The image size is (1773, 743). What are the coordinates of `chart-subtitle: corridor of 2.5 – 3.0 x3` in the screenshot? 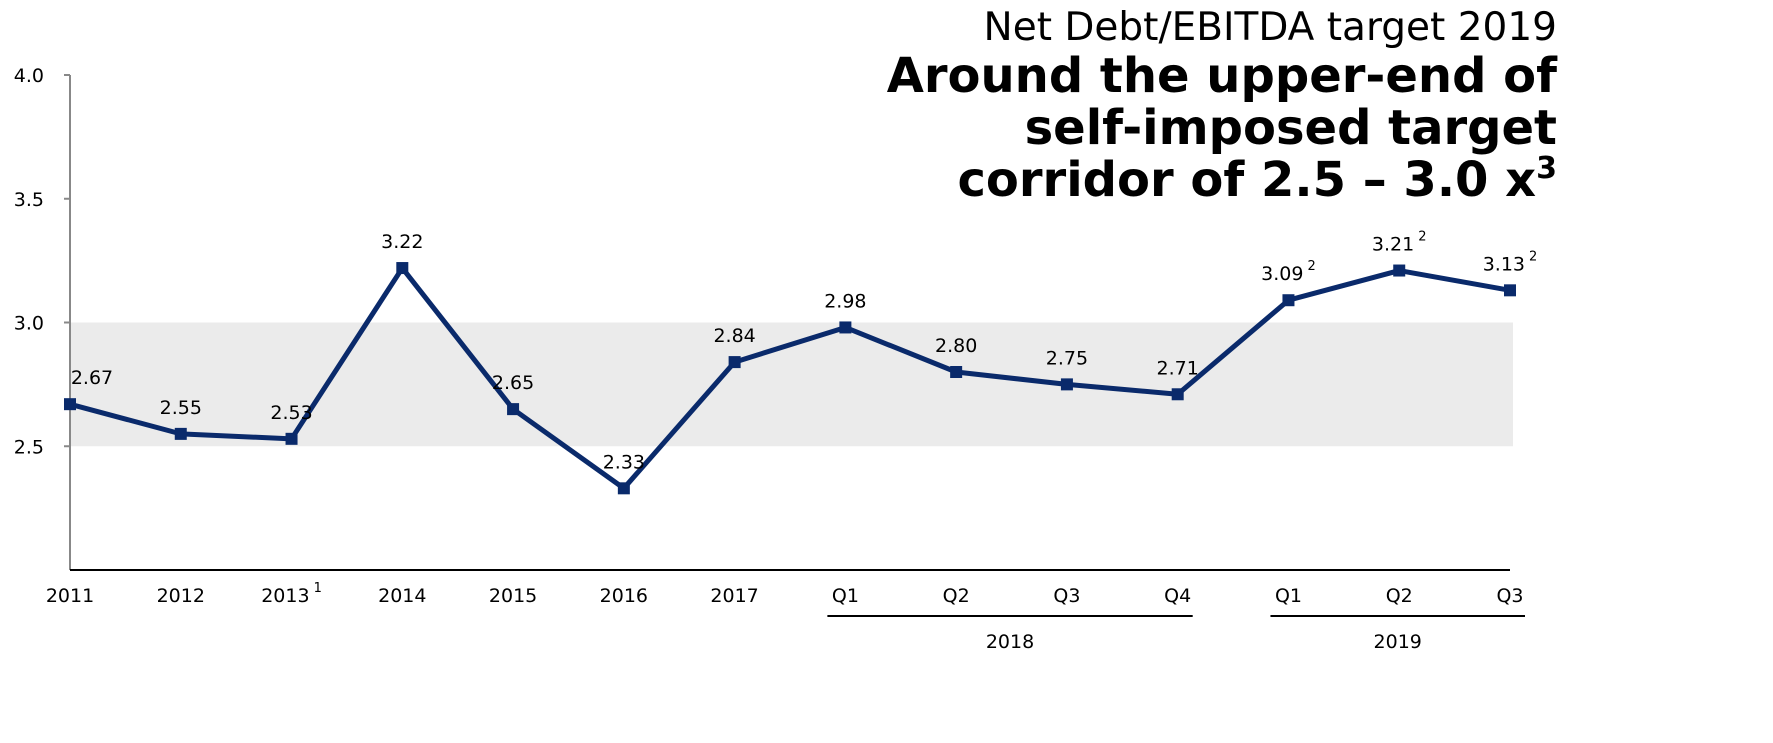 It's located at (1257, 179).